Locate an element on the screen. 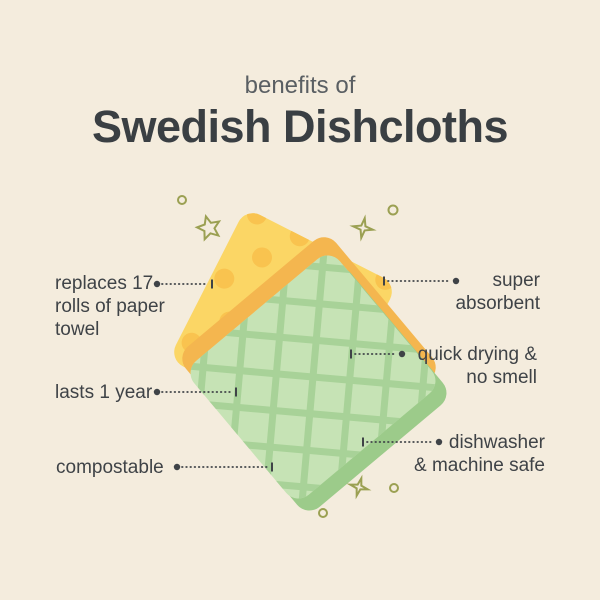 This screenshot has width=600, height=600. benefit-compostable: compostable is located at coordinates (110, 467).